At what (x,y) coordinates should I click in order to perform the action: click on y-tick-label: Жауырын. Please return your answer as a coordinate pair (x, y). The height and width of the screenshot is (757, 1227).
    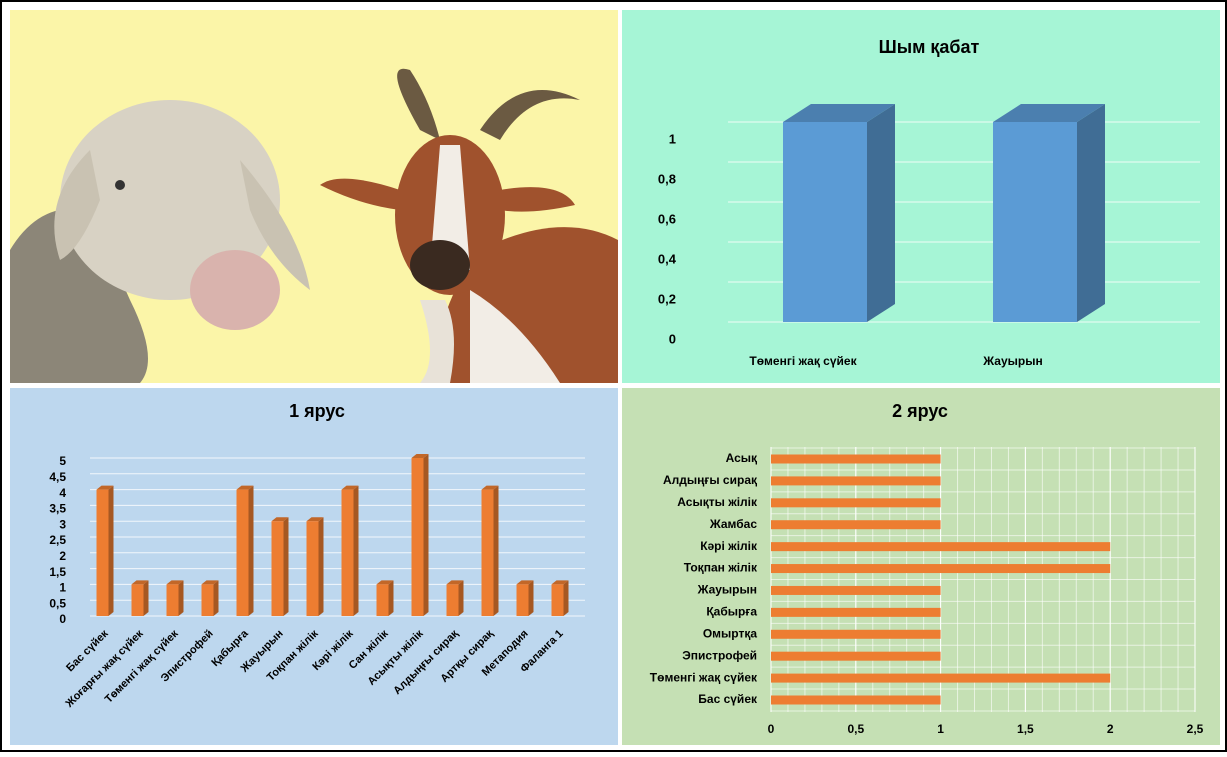
    Looking at the image, I should click on (727, 590).